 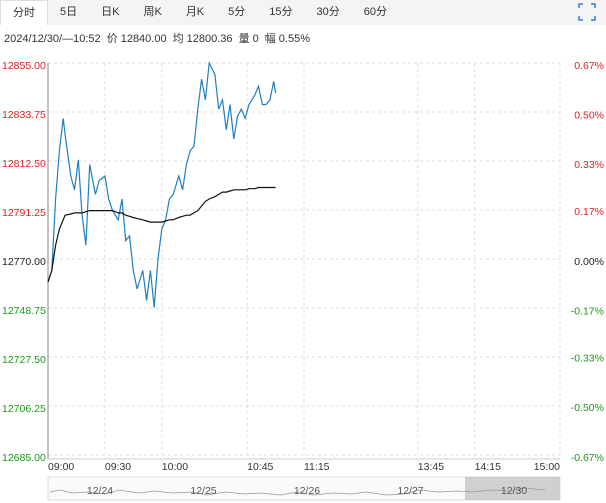 What do you see at coordinates (328, 12) in the screenshot?
I see `tab: 30分` at bounding box center [328, 12].